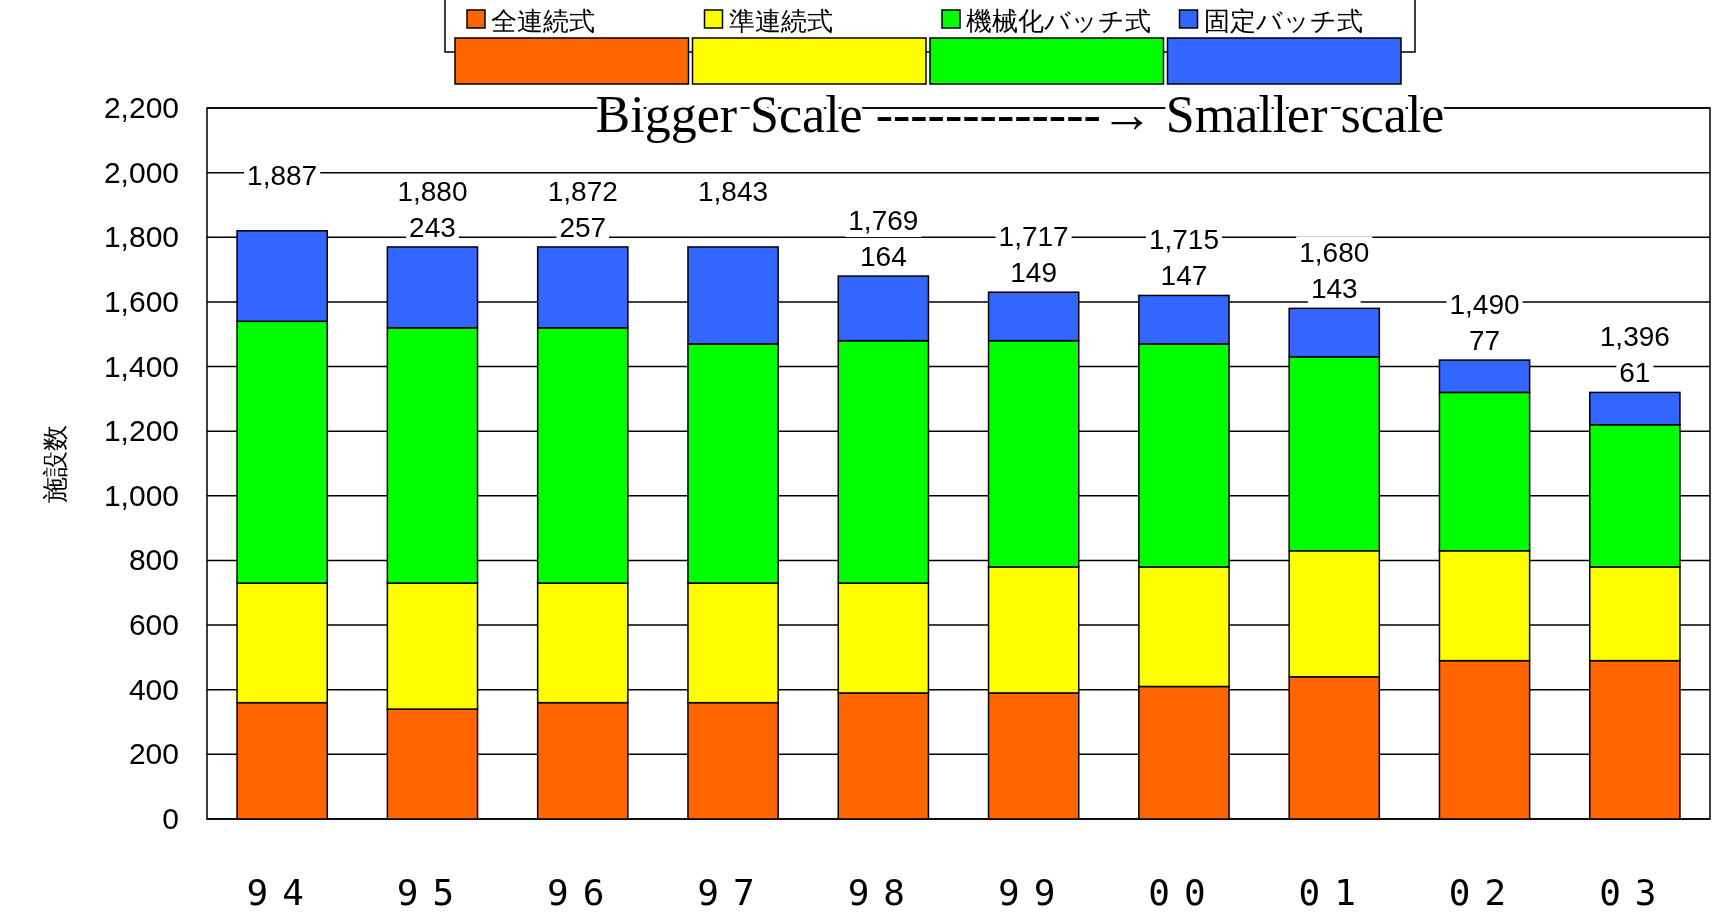 This screenshot has height=920, width=1724. What do you see at coordinates (432, 892) in the screenshot?
I see `x-tick-label: 95` at bounding box center [432, 892].